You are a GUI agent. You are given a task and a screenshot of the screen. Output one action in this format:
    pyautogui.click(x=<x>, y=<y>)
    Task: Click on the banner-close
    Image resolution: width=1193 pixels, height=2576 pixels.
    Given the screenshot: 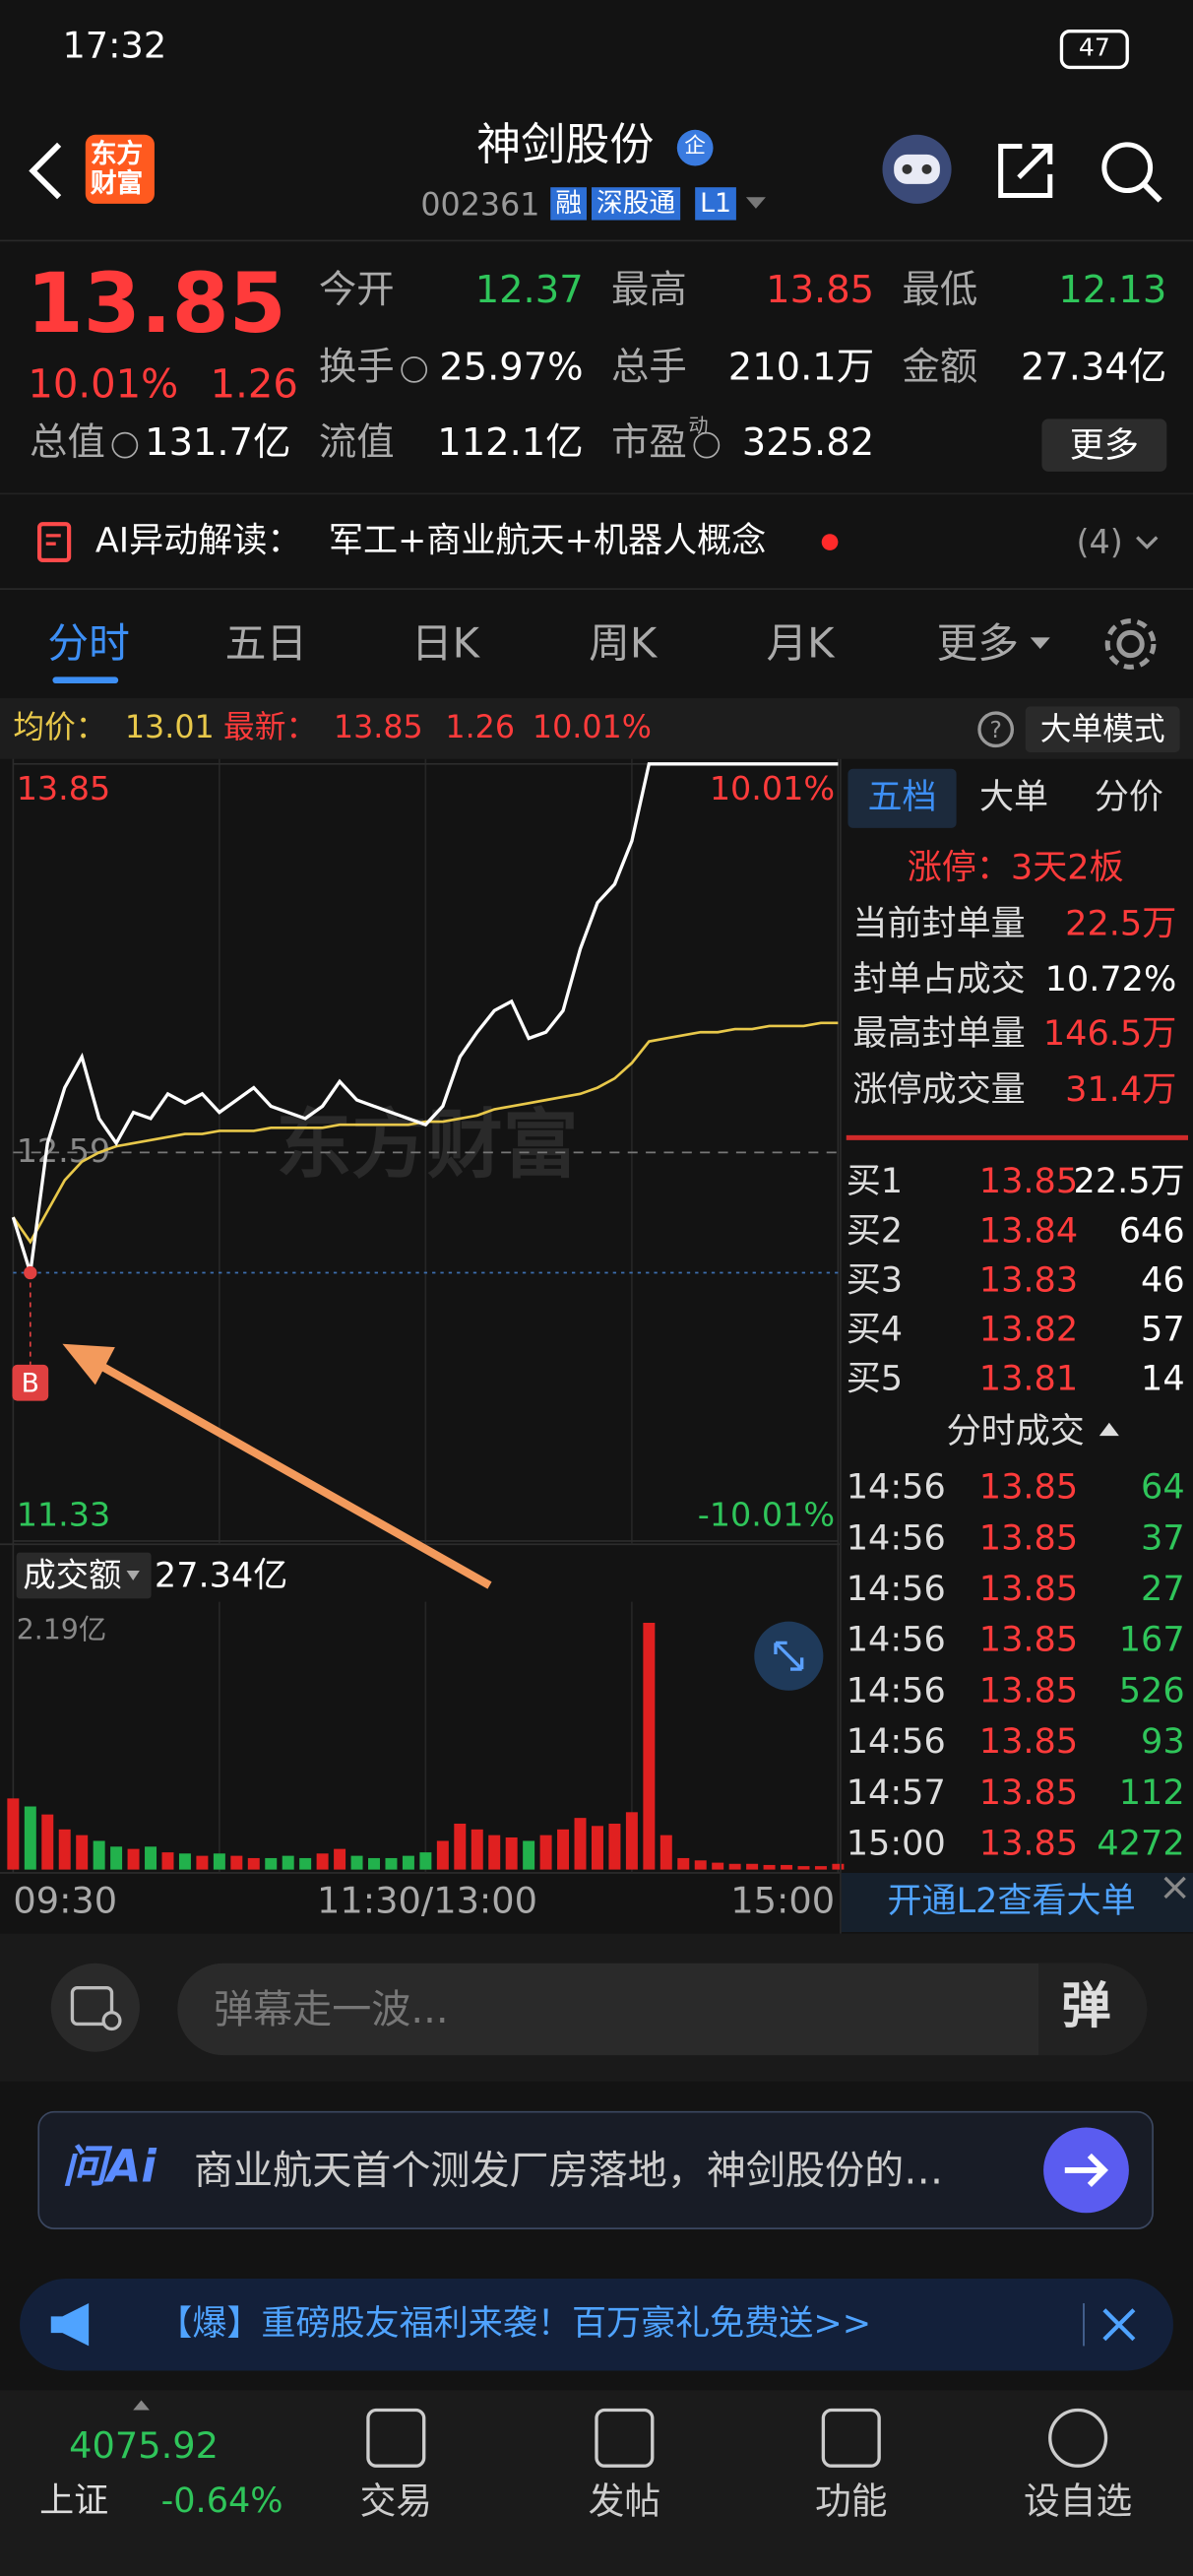 What is the action you would take?
    pyautogui.click(x=1119, y=2324)
    